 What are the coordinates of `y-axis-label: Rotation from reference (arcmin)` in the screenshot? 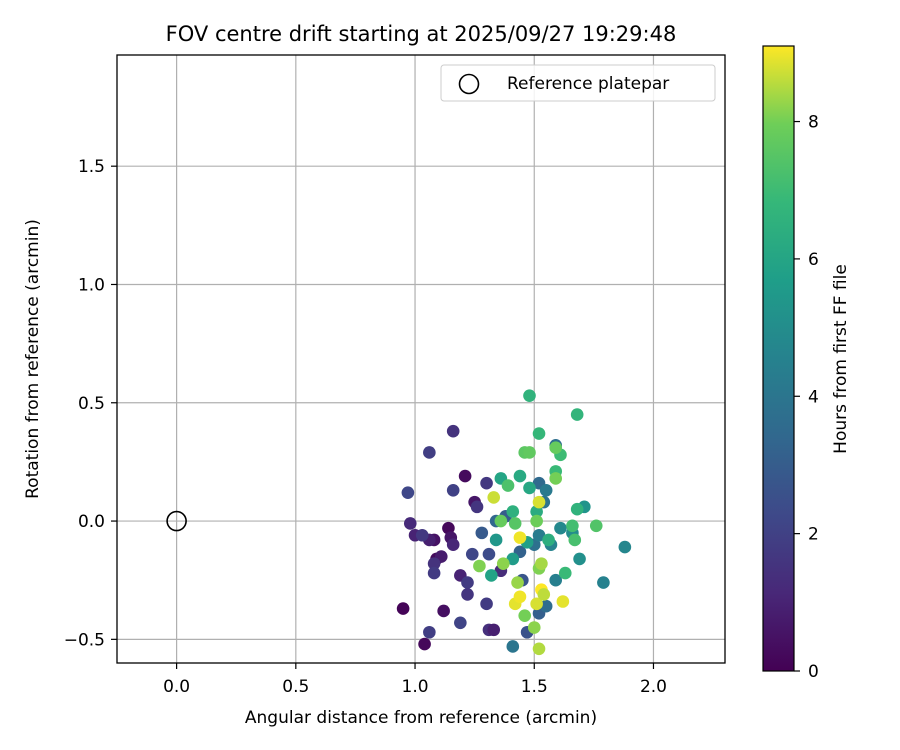 It's located at (33, 359).